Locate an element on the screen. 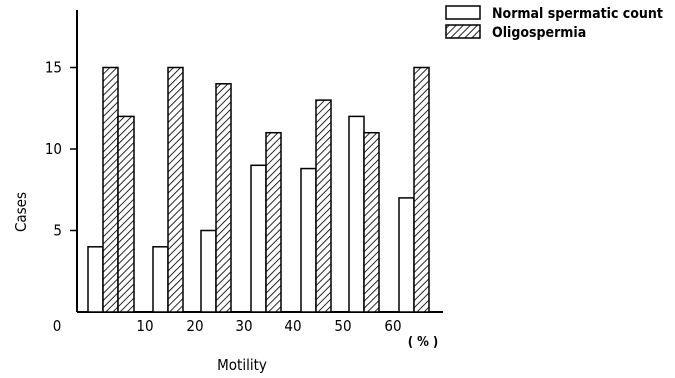 Image resolution: width=675 pixels, height=378 pixels. x-tick-label: 50 is located at coordinates (342, 326).